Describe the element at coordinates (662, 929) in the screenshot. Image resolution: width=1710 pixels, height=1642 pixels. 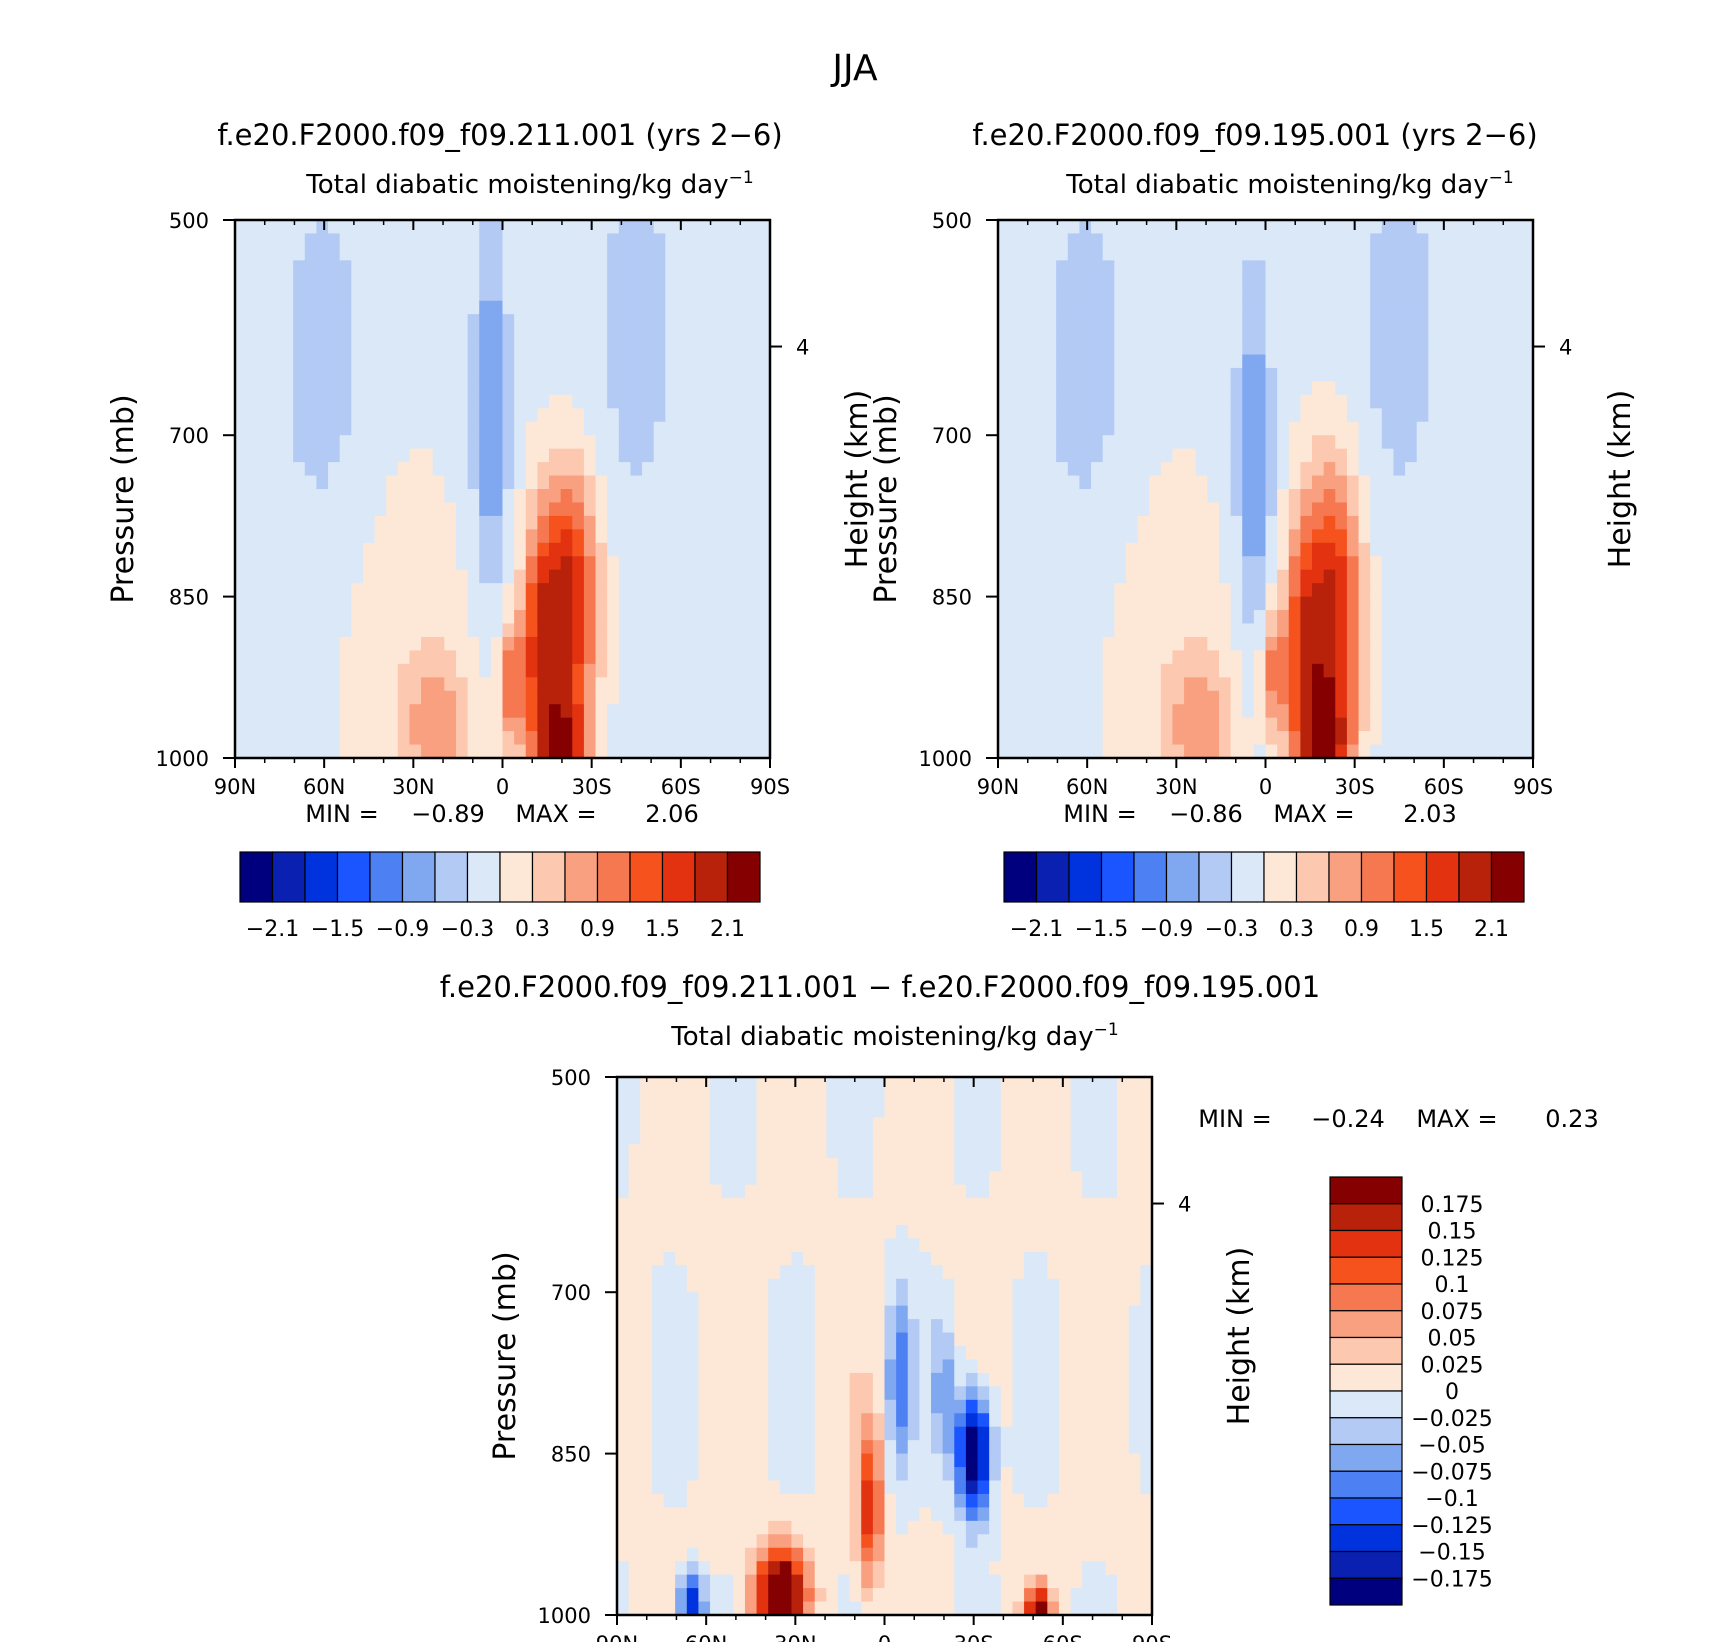
I see `colorbar-label: 1.5` at that location.